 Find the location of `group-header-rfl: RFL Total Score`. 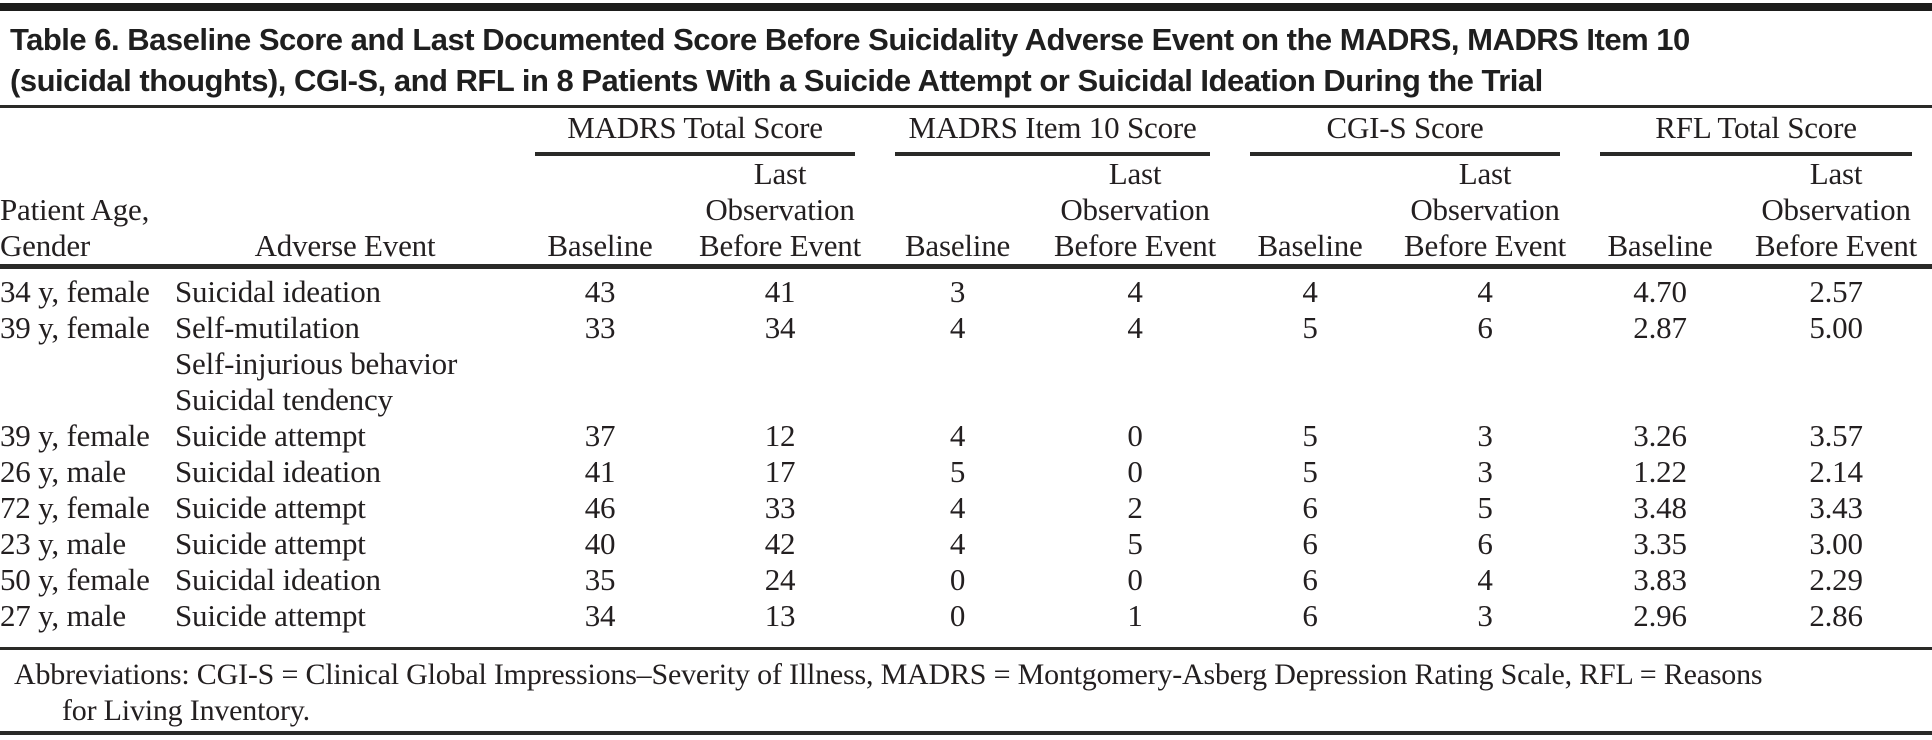

group-header-rfl: RFL Total Score is located at coordinates (1756, 132).